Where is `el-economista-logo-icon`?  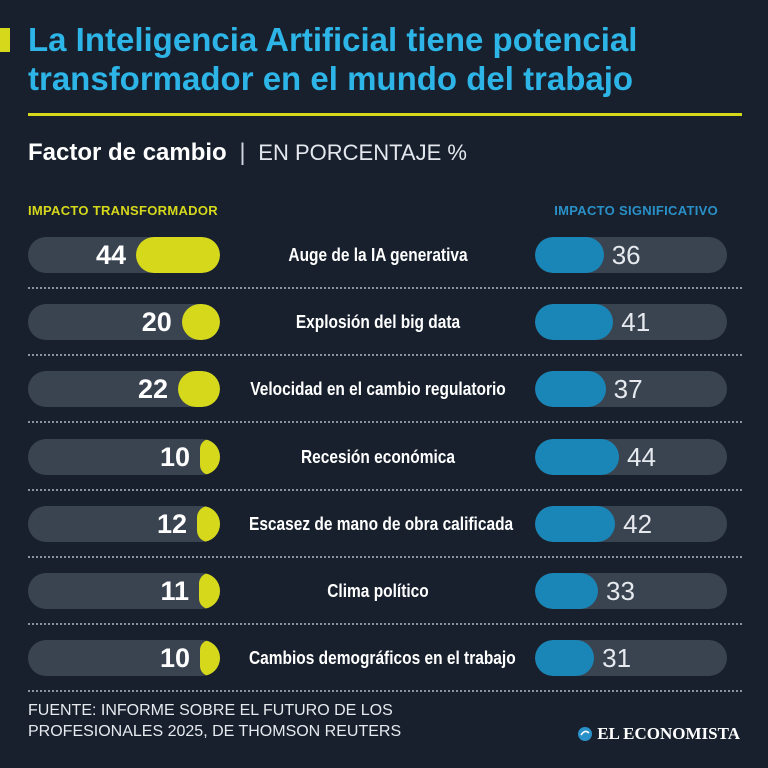
el-economista-logo-icon is located at coordinates (585, 734).